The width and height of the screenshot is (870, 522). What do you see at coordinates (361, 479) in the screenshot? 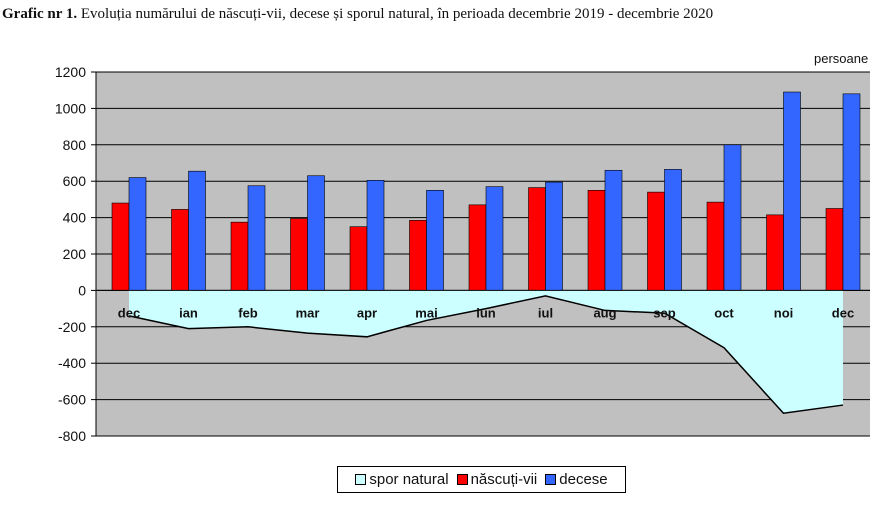
I see `legend-swatch-natural` at bounding box center [361, 479].